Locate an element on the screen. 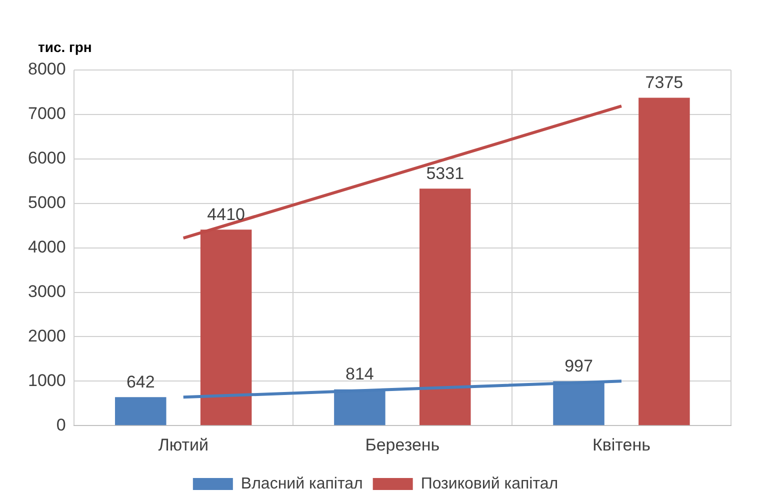 The image size is (771, 502). y-tick-label: 1000 is located at coordinates (47, 380).